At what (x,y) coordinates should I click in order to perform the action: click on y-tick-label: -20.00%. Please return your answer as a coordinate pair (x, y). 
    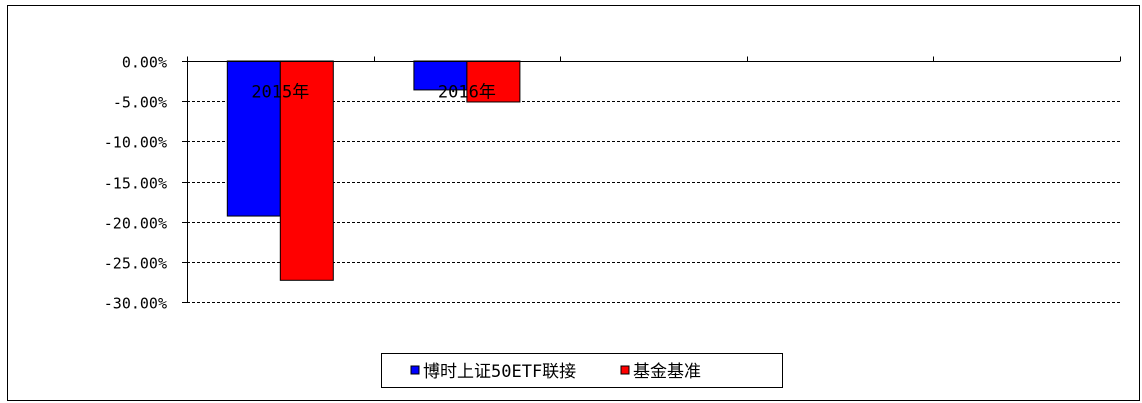
    Looking at the image, I should click on (135, 224).